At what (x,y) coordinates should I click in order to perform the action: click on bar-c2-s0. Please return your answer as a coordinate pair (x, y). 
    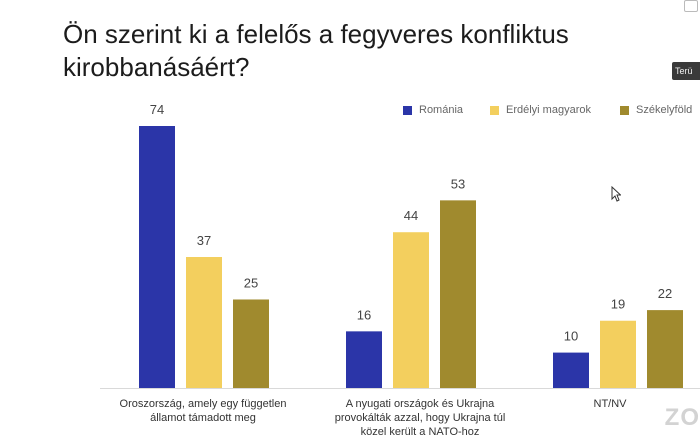
    Looking at the image, I should click on (571, 370).